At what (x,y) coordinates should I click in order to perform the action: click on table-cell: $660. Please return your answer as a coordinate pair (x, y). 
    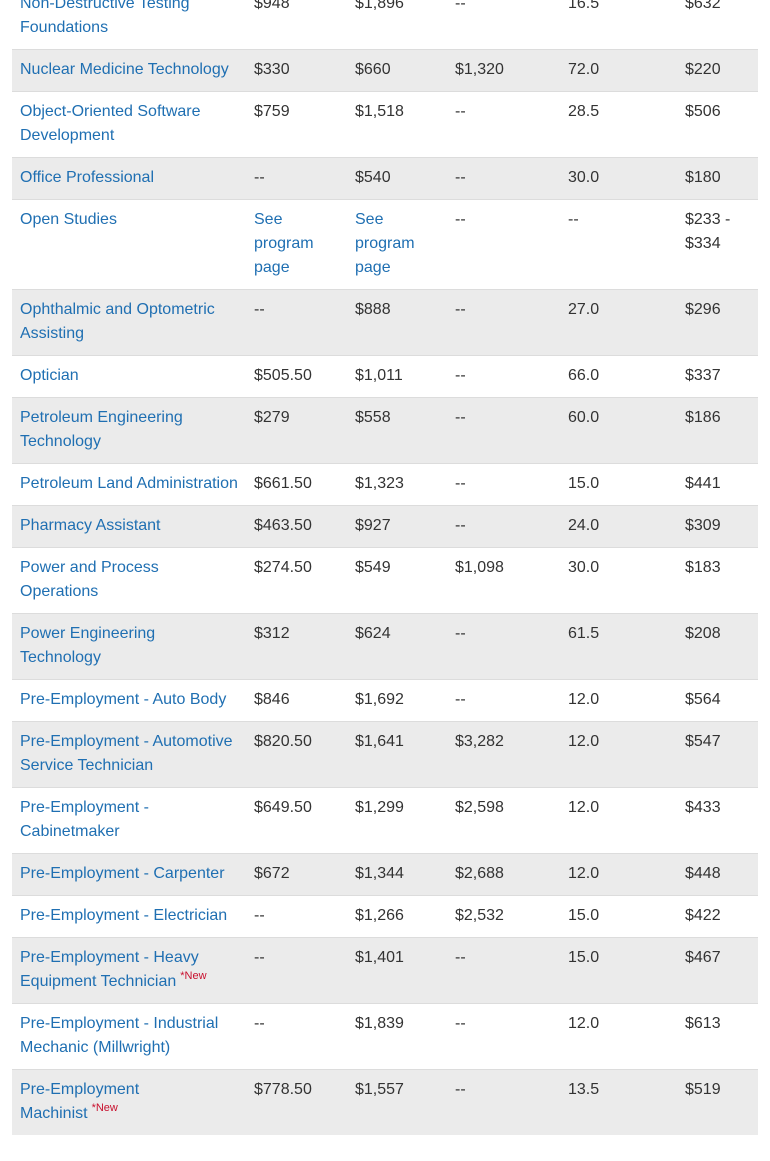
    Looking at the image, I should click on (397, 70).